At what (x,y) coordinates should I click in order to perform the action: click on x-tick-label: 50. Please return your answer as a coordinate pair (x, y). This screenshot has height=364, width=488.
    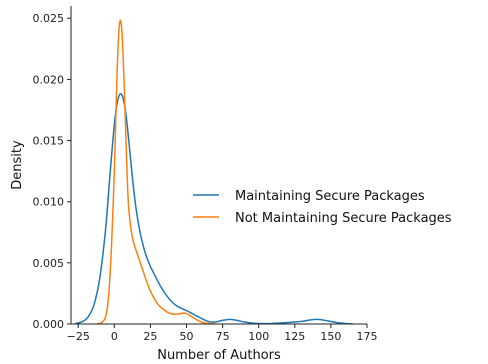
    Looking at the image, I should click on (187, 336).